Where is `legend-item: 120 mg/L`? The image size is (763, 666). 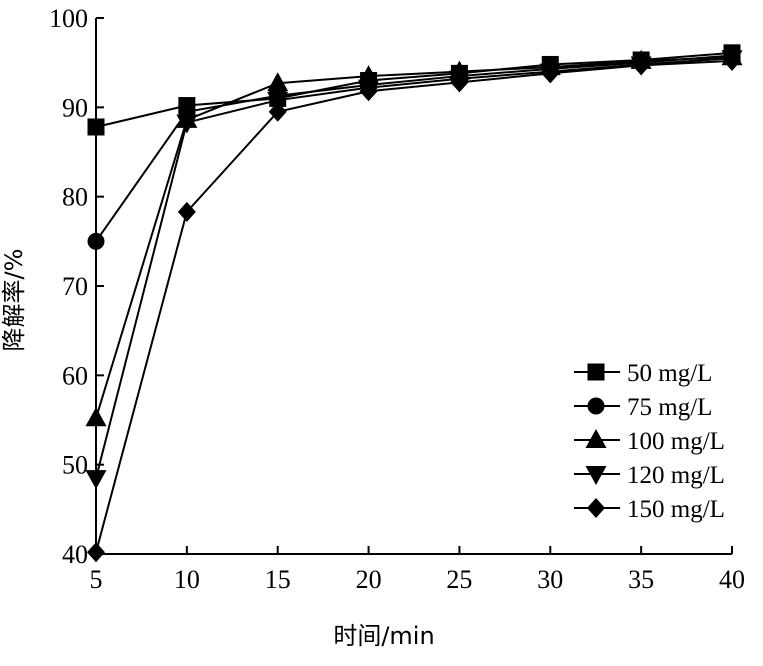 legend-item: 120 mg/L is located at coordinates (649, 475).